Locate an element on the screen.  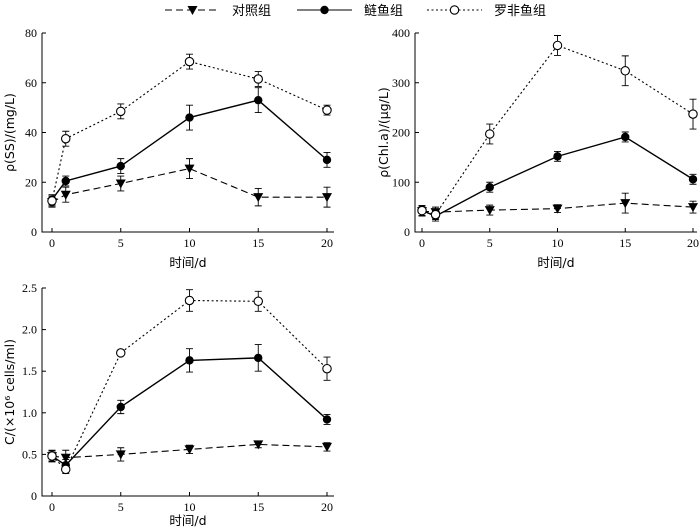
legend-item-silver_carp: 鲢鱼组 is located at coordinates (350, 11).